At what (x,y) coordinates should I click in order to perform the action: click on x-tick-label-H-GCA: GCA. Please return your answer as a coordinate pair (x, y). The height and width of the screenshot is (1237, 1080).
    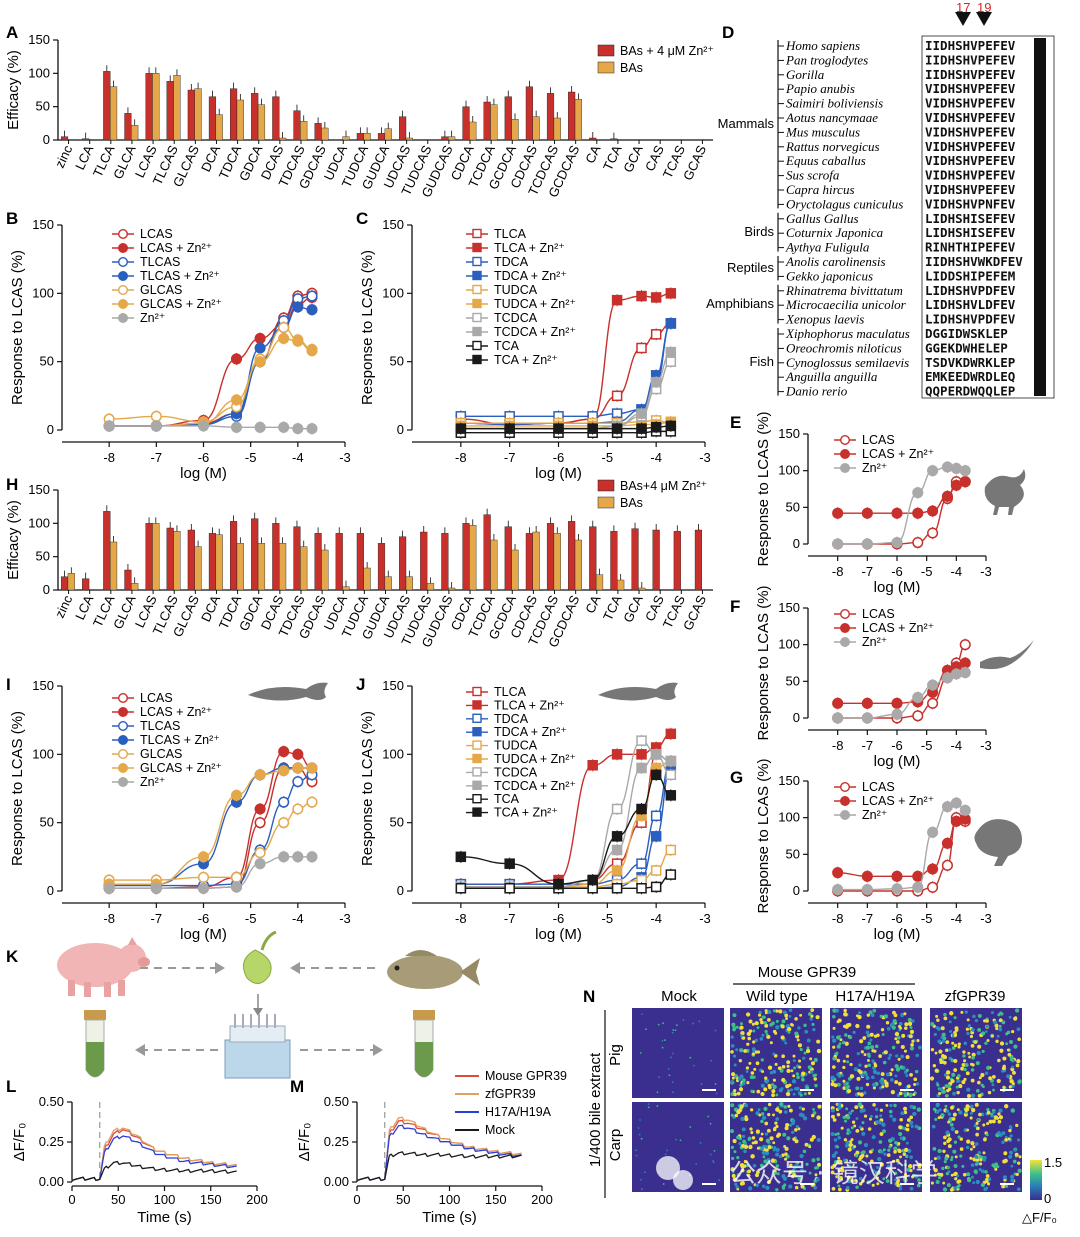
    Looking at the image, I should click on (633, 609).